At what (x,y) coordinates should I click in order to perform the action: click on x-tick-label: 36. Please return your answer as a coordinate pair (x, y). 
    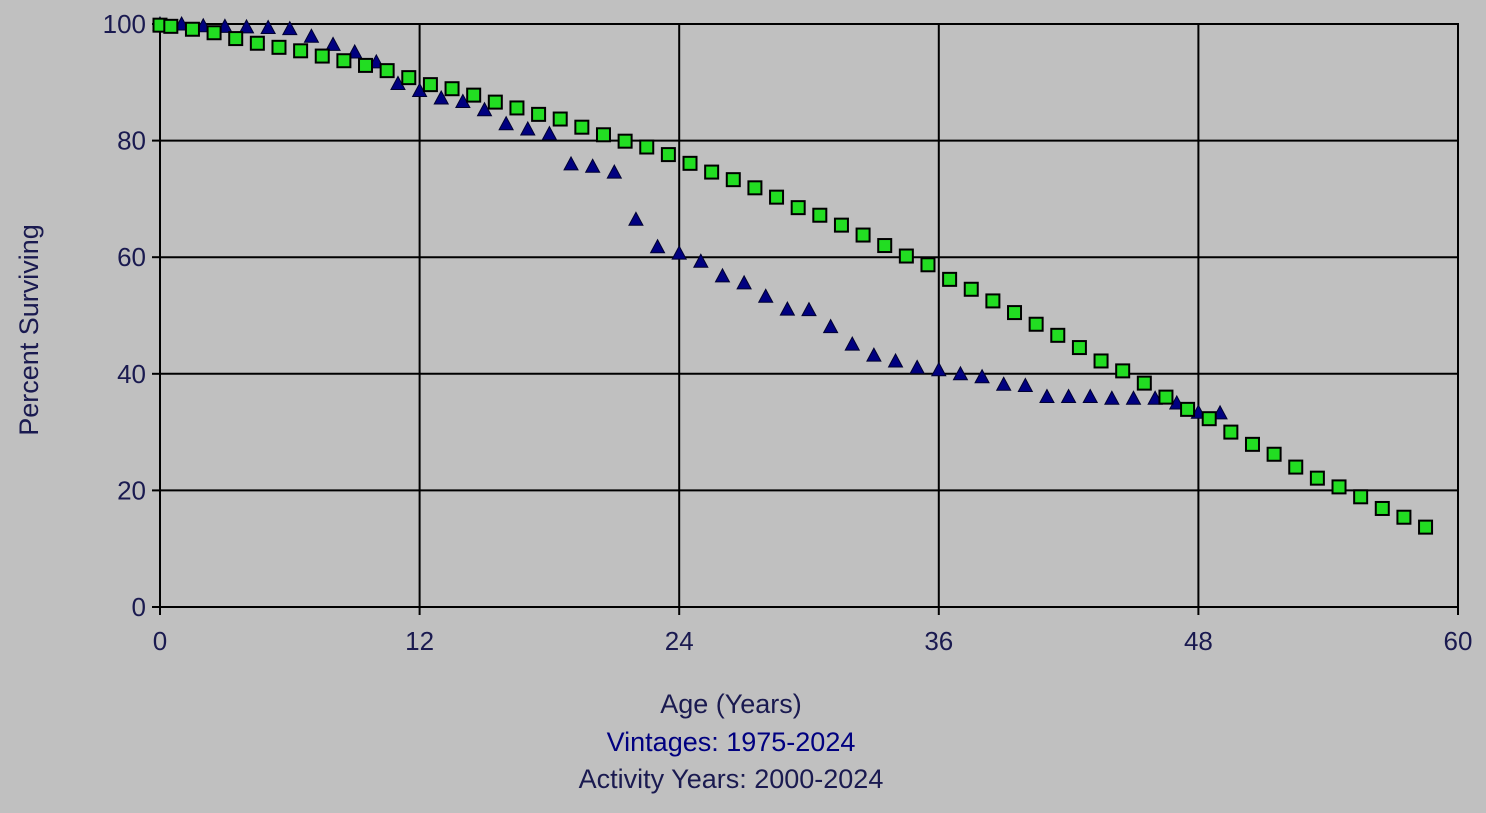
    Looking at the image, I should click on (938, 641).